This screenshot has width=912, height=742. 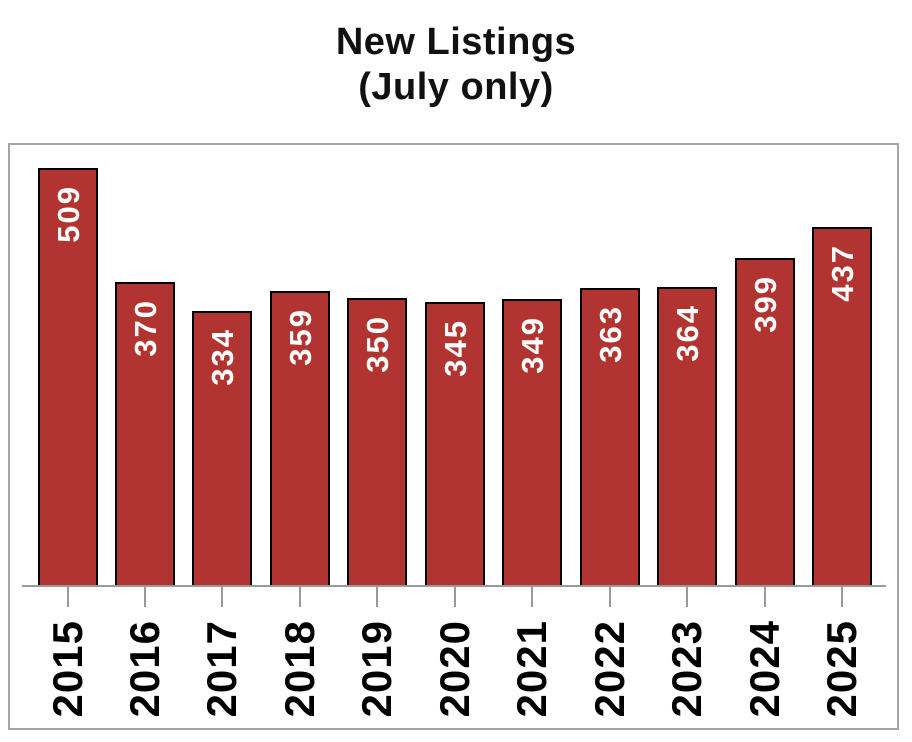 I want to click on chart-title: New Listings (July only), so click(x=456, y=65).